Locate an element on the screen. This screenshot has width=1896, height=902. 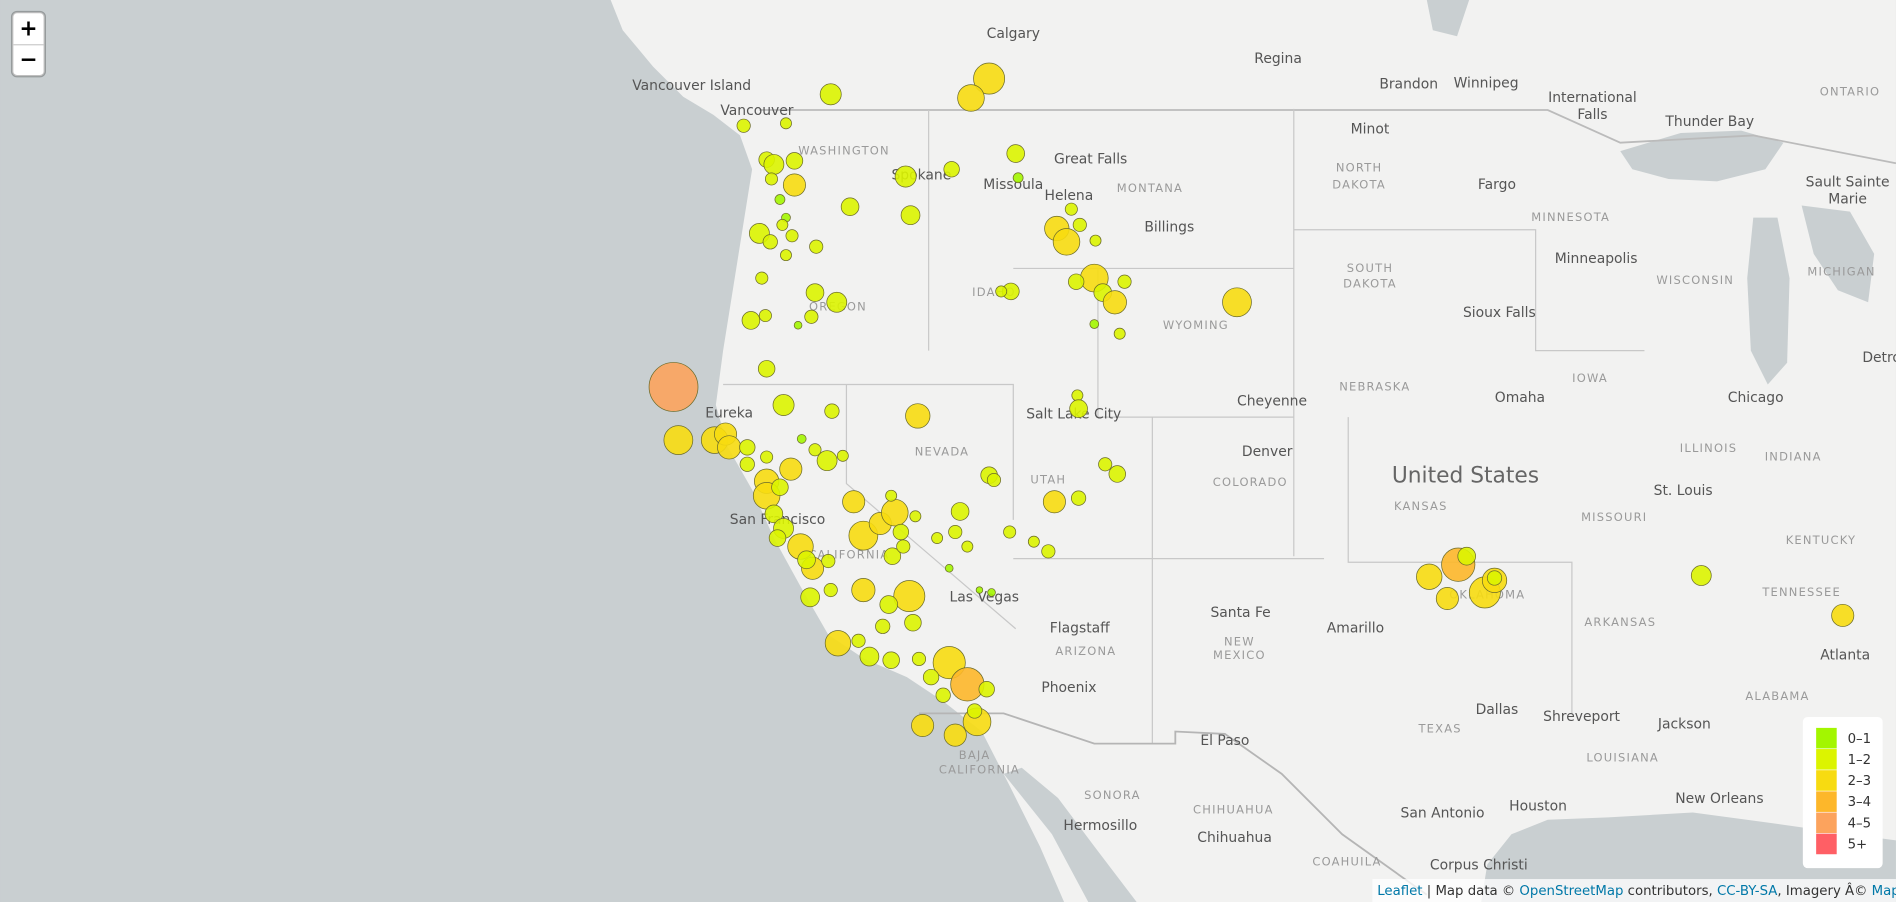
attribution-link: Leaflet is located at coordinates (1399, 891).